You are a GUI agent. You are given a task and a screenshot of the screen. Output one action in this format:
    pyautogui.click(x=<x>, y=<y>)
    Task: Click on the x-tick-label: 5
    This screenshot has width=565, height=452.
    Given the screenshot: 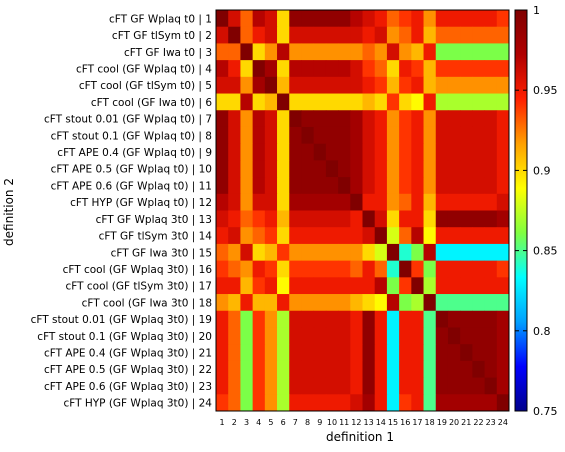 What is the action you would take?
    pyautogui.click(x=270, y=422)
    